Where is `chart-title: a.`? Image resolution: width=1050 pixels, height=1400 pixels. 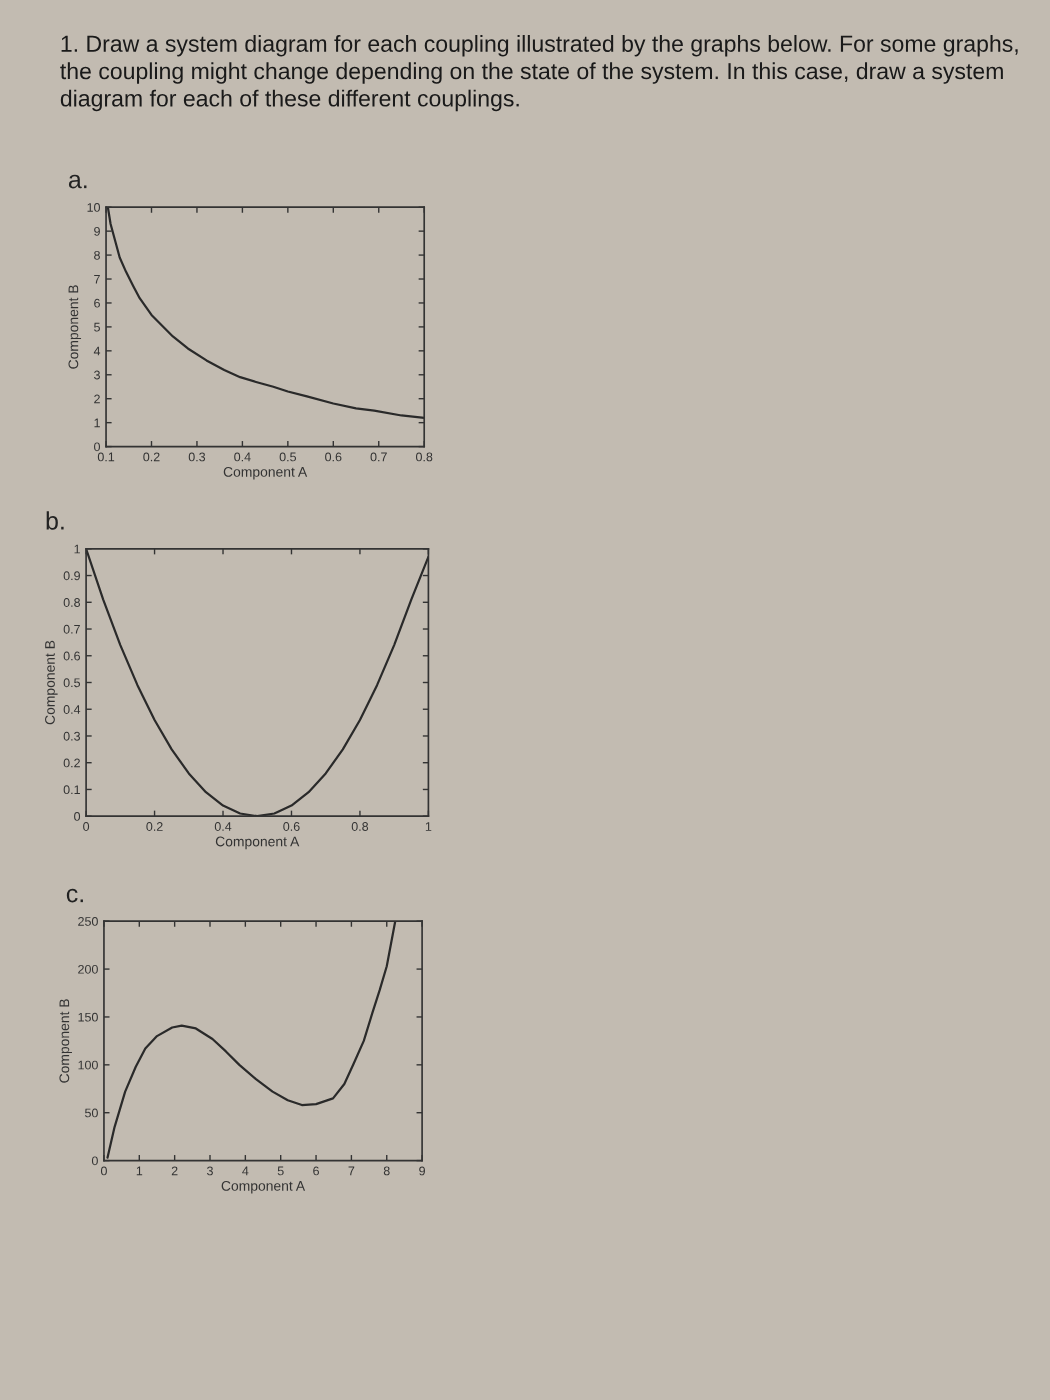 chart-title: a. is located at coordinates (77, 181).